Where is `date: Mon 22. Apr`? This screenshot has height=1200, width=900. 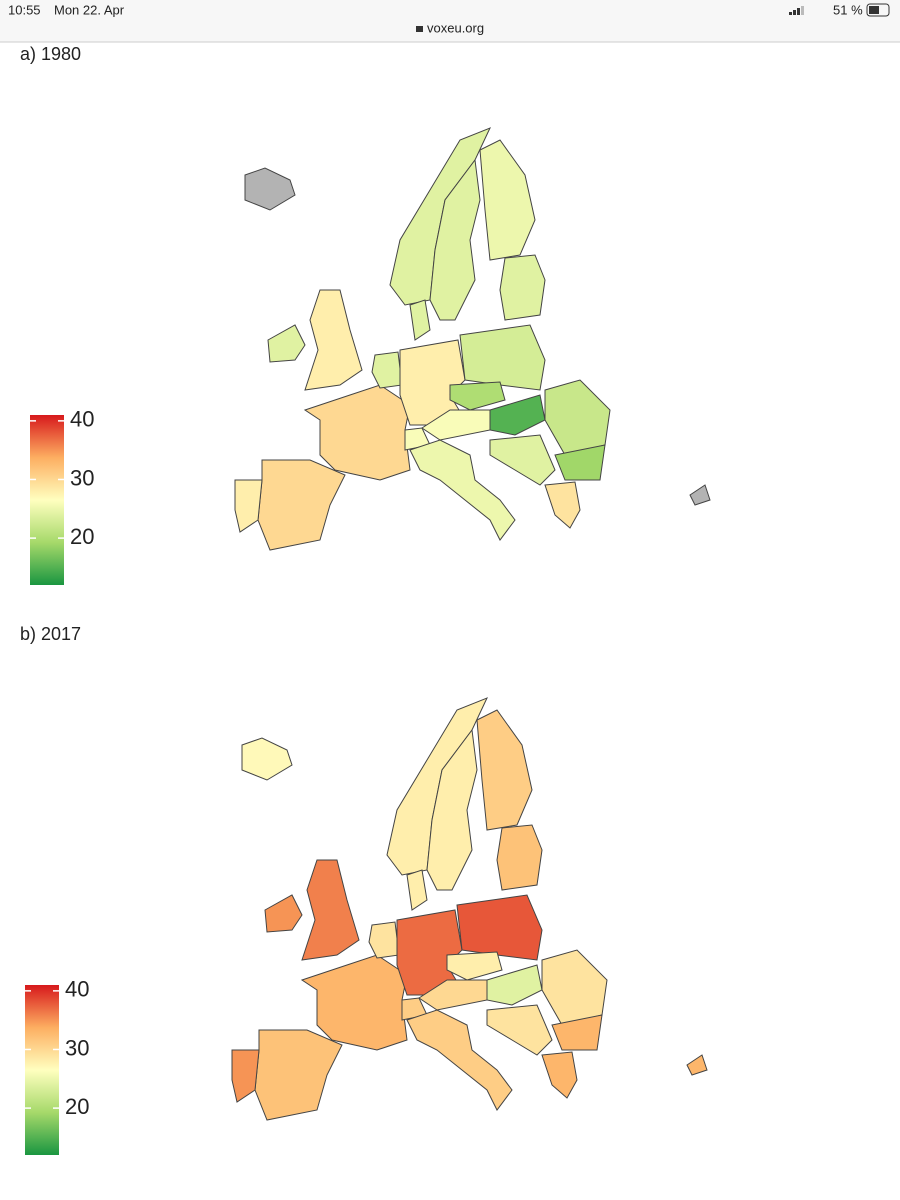
date: Mon 22. Apr is located at coordinates (89, 9).